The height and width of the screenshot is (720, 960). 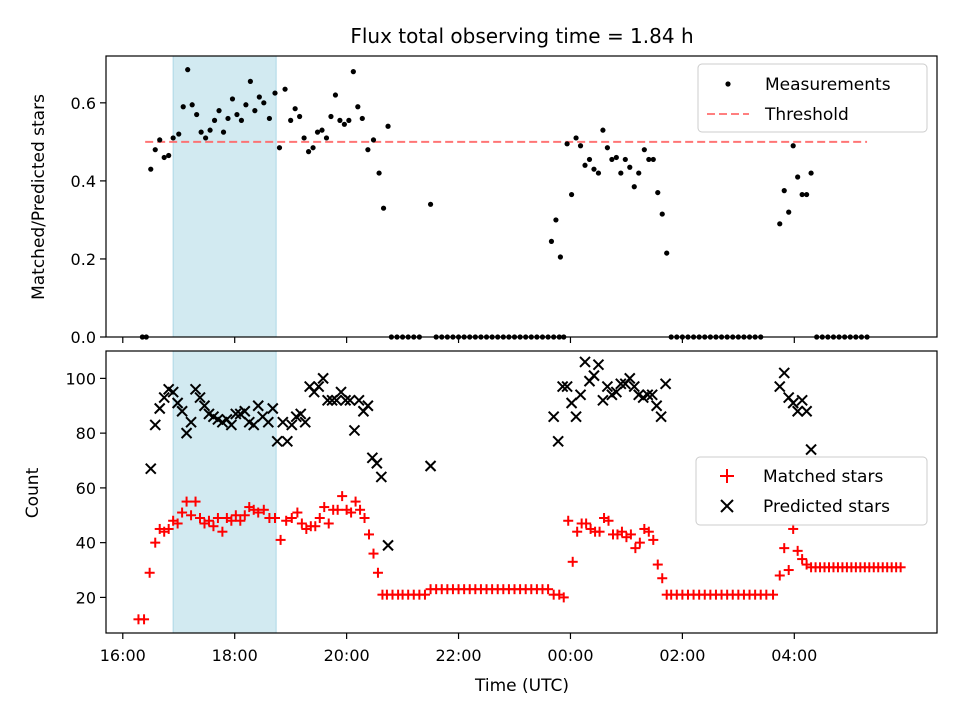 I want to click on top-y-tick-label: 0.2, so click(x=83, y=259).